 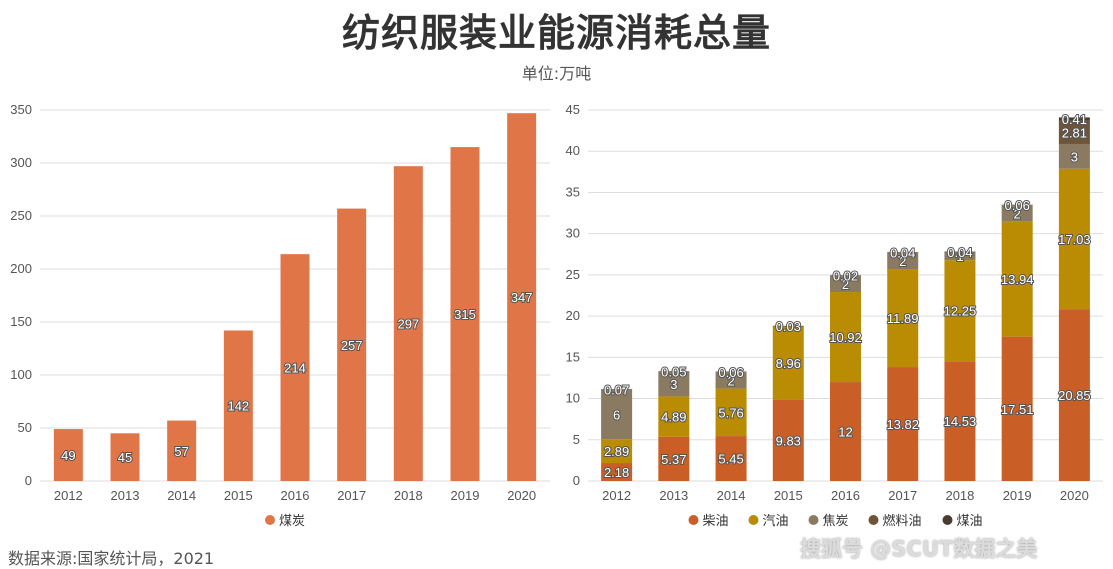 What do you see at coordinates (776, 521) in the screenshot?
I see `legend-label: 汽油` at bounding box center [776, 521].